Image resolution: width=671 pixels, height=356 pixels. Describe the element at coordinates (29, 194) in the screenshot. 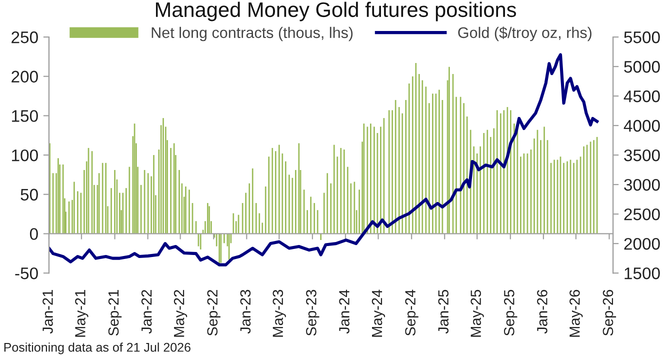

I see `y-tick-label: 50` at that location.